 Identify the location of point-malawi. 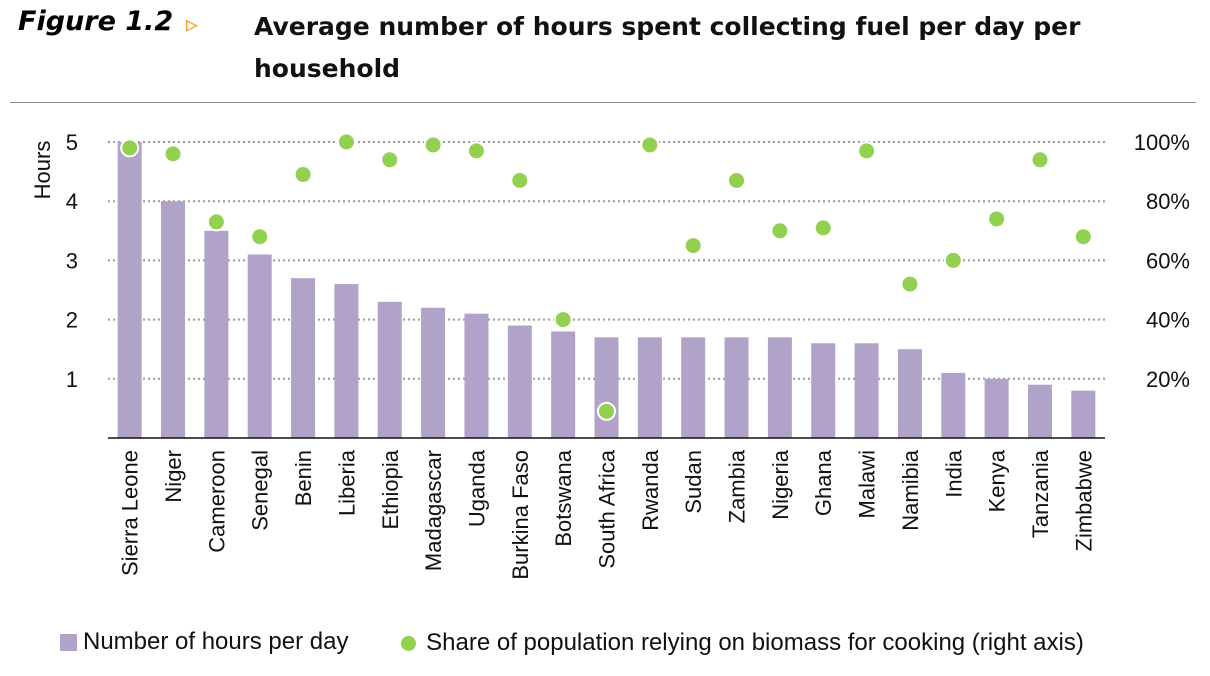
(867, 151).